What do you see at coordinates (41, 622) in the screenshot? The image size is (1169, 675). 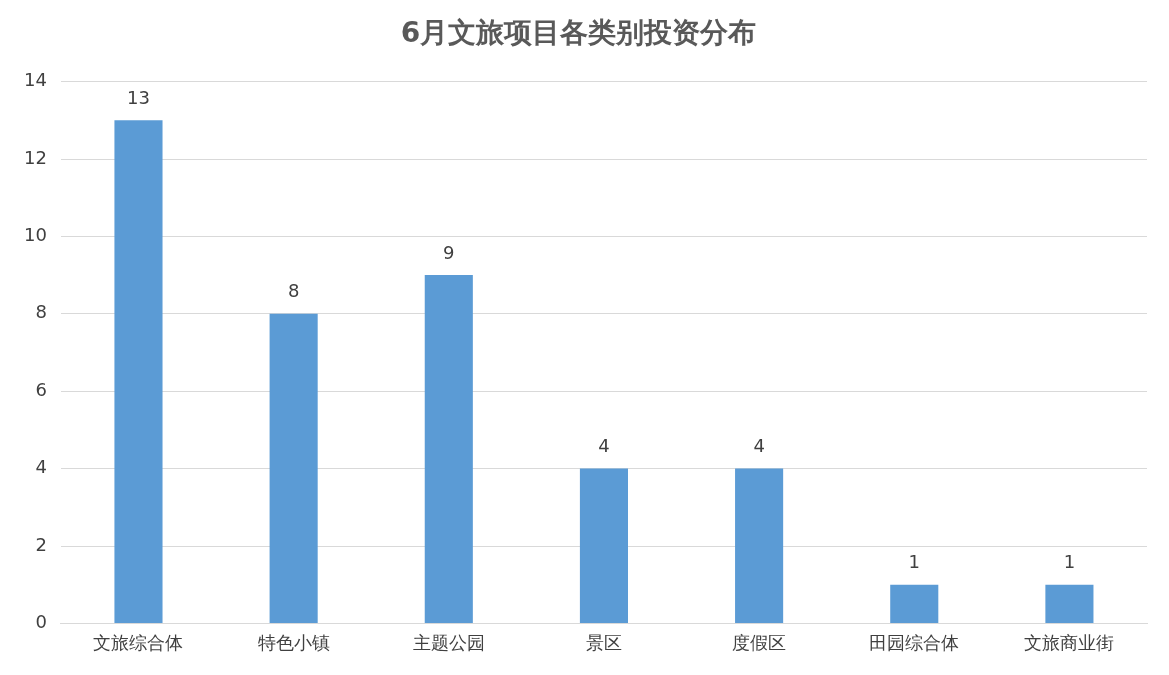 I see `y-tick-label: 0` at bounding box center [41, 622].